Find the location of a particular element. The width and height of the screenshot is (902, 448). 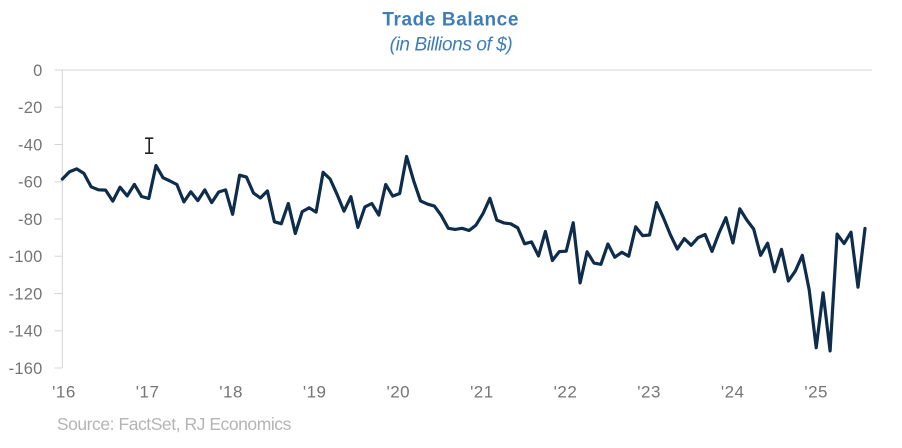

svg-text: (in Billions of $) is located at coordinates (451, 45).